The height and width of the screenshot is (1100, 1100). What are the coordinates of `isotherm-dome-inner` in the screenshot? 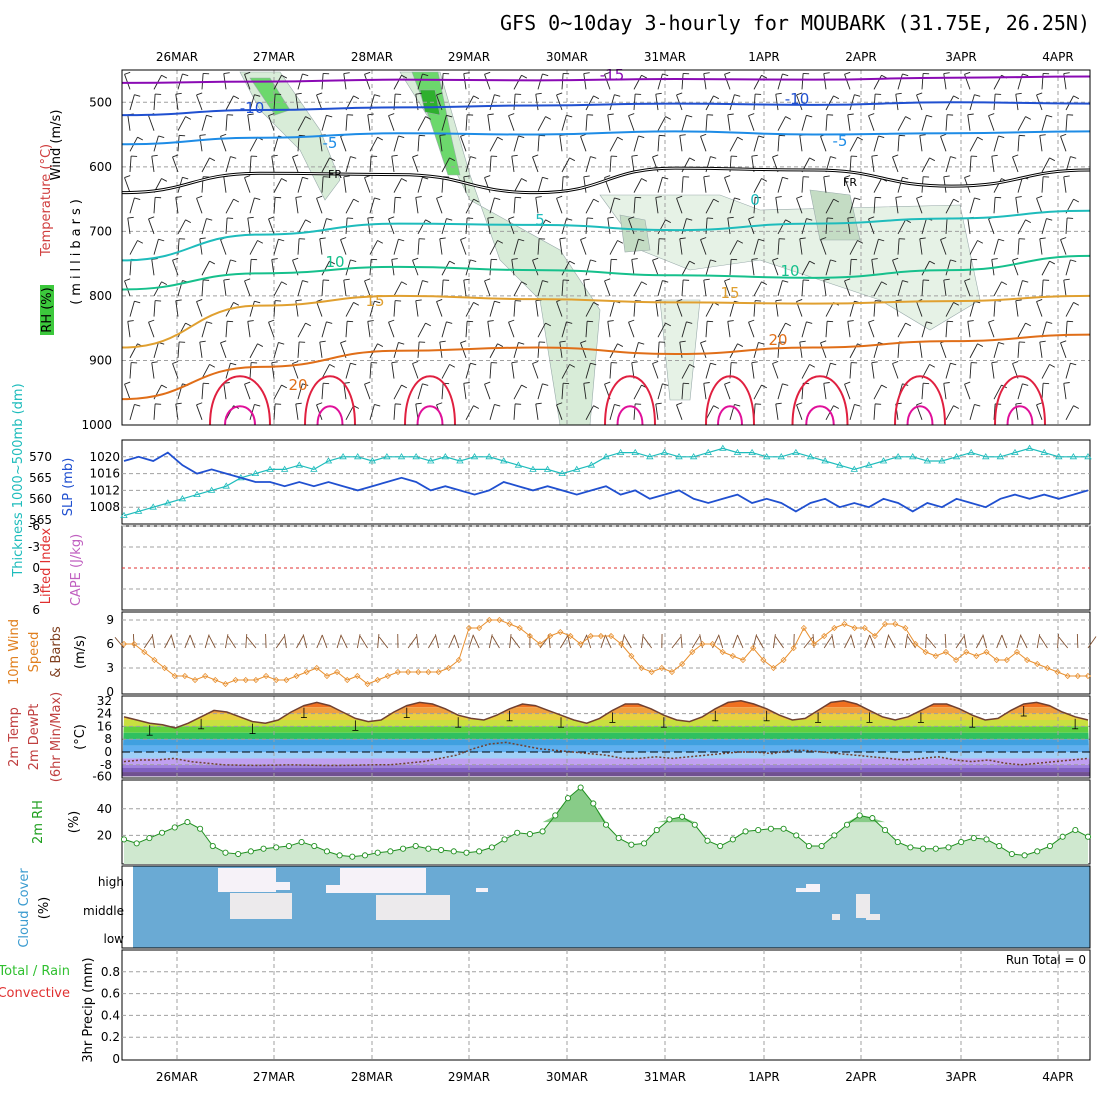 It's located at (730, 415).